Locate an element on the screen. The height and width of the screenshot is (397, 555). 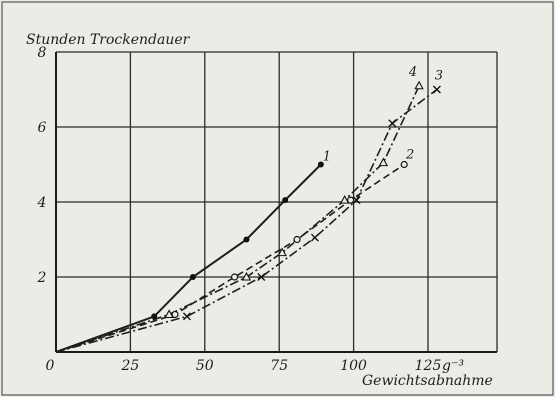
x-axis-title: Gewichtsabnahme is located at coordinates (427, 381).